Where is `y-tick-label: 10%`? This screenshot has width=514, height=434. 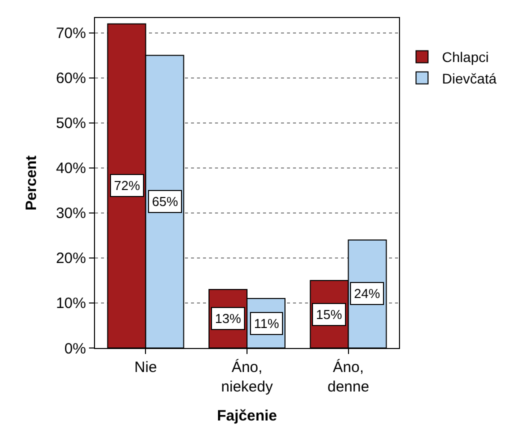 y-tick-label: 10% is located at coordinates (71, 303).